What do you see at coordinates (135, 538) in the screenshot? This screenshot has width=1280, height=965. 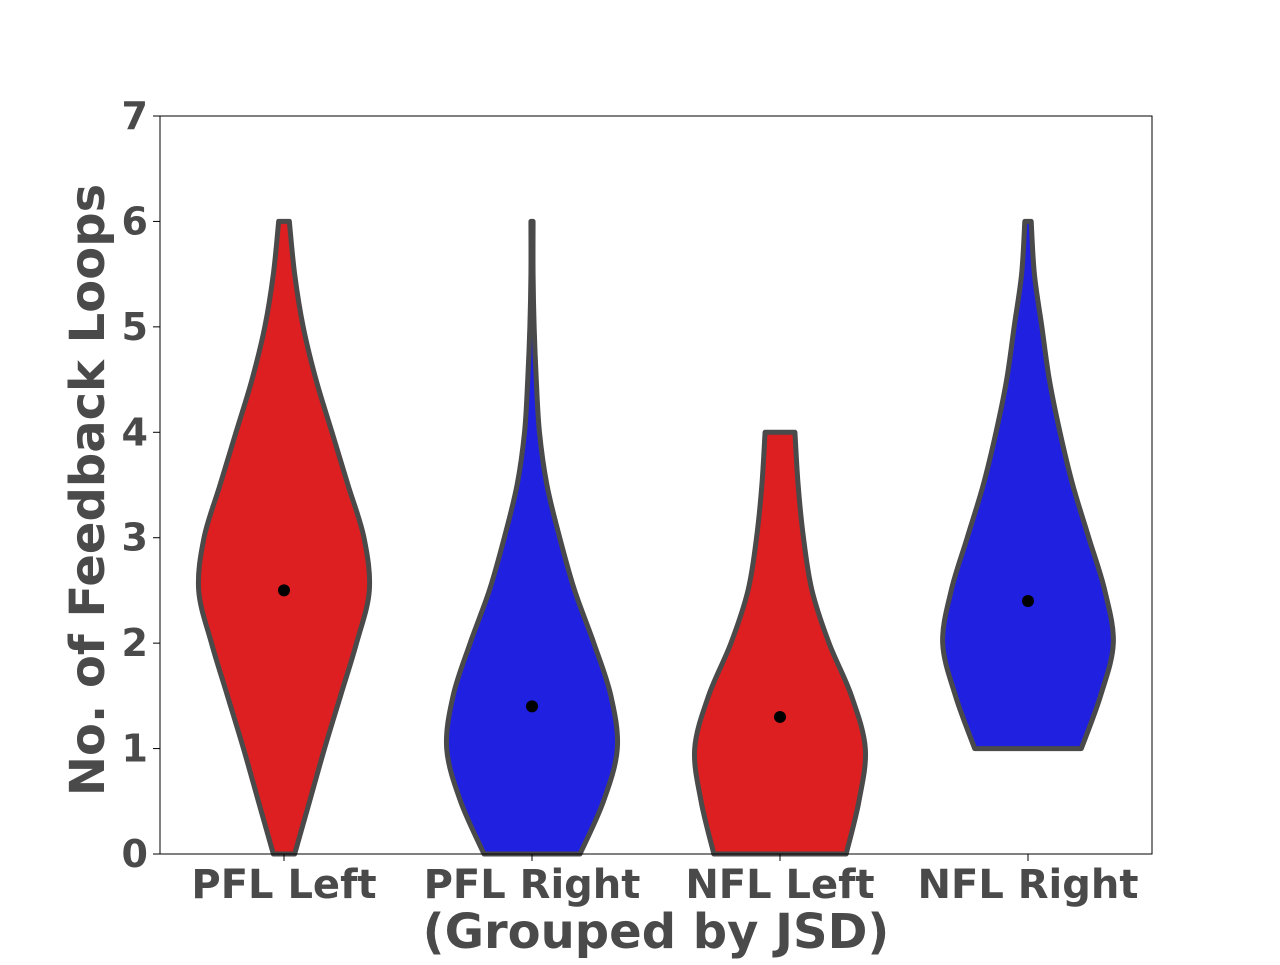 I see `y-tick-label: 3` at bounding box center [135, 538].